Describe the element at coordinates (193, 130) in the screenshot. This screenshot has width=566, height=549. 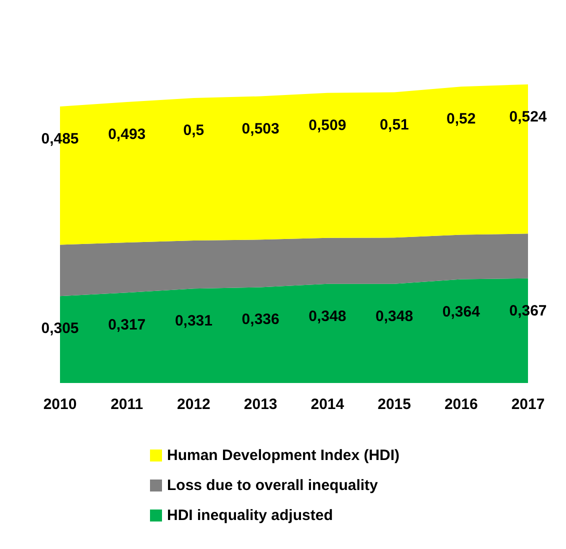
I see `data-label: 0,5` at that location.